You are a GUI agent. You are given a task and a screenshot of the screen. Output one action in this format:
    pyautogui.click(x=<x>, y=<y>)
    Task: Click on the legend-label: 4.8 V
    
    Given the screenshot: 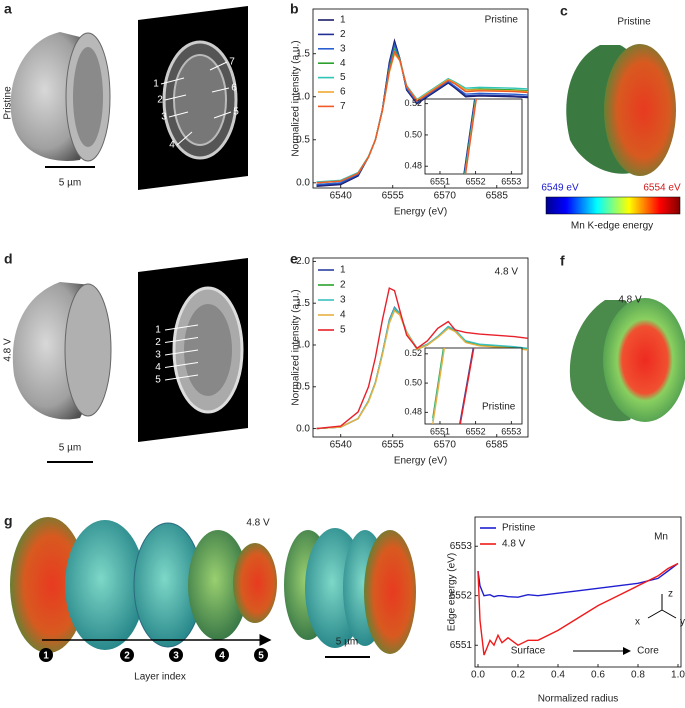 What is the action you would take?
    pyautogui.click(x=514, y=544)
    